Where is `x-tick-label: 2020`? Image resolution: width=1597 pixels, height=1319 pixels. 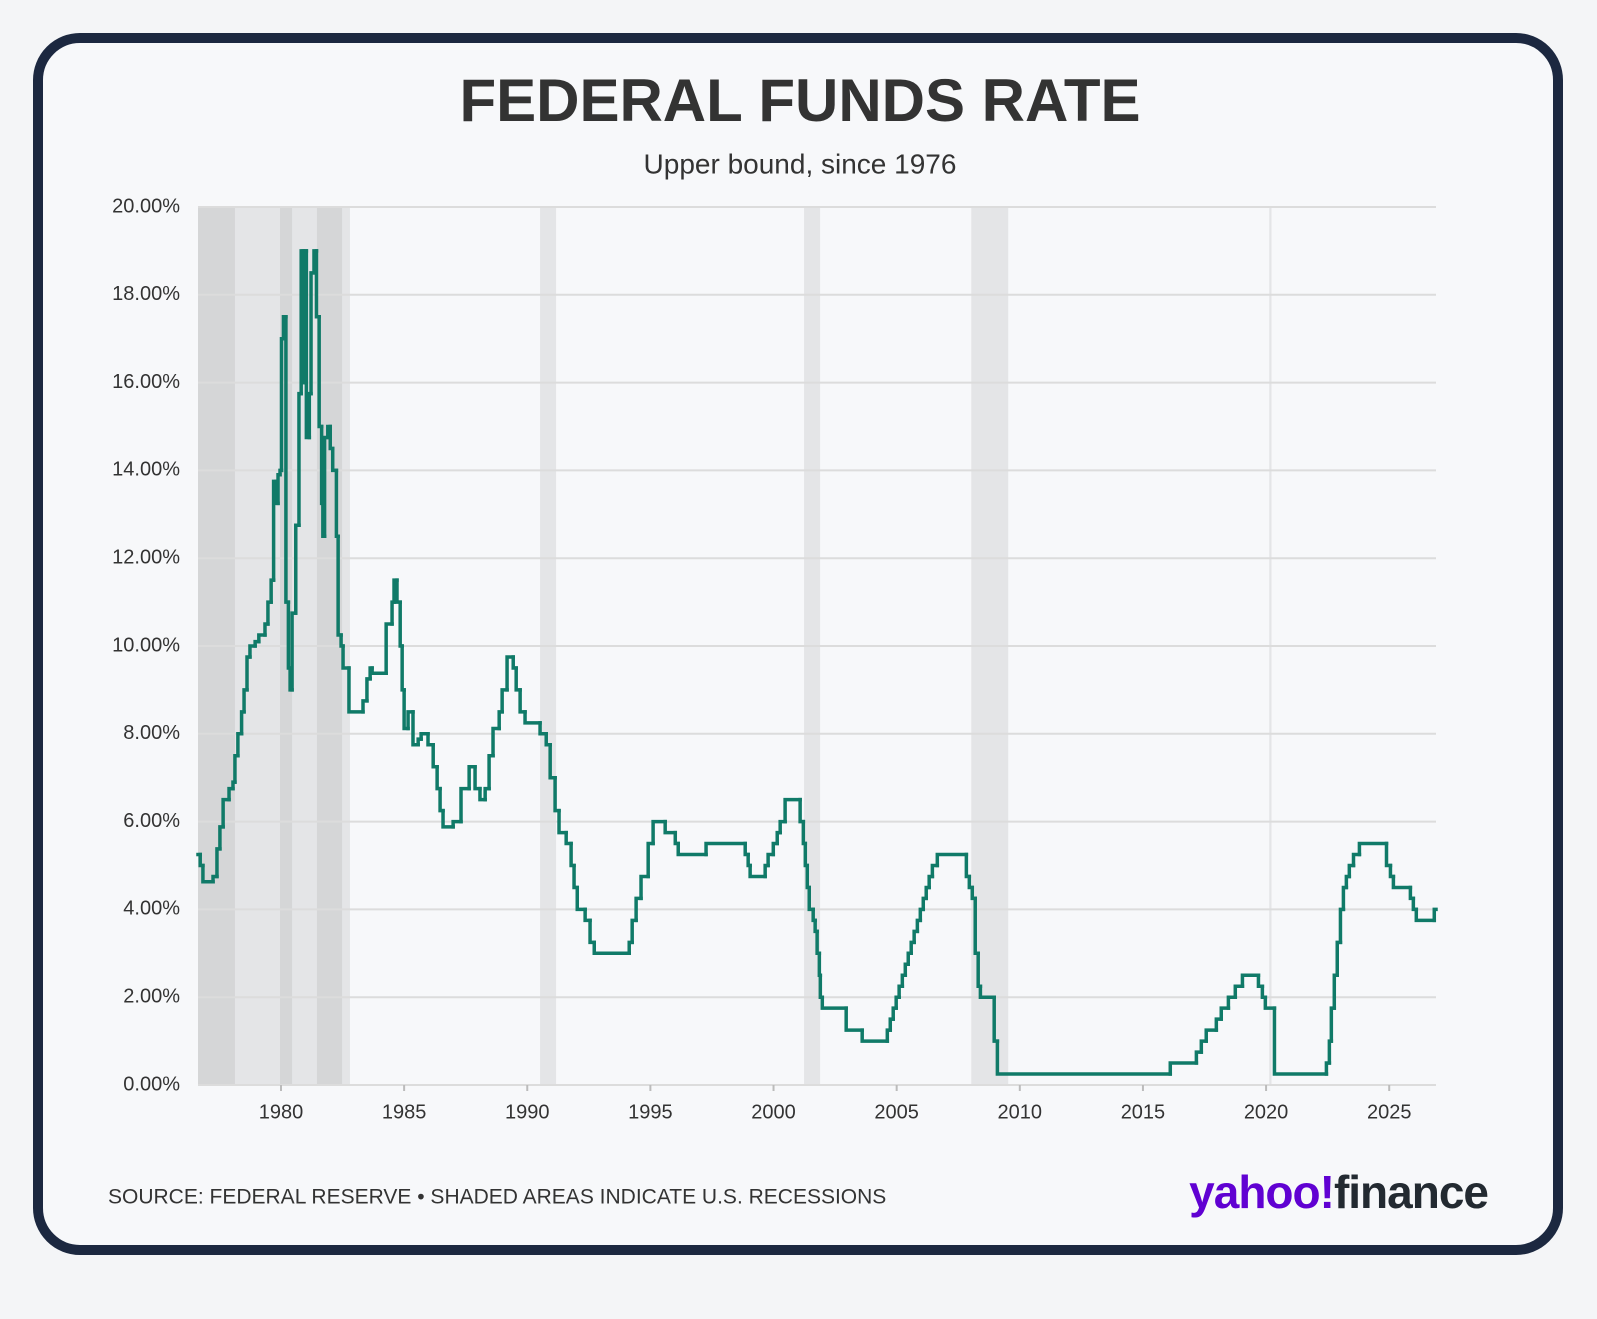 x-tick-label: 2020 is located at coordinates (1266, 1112).